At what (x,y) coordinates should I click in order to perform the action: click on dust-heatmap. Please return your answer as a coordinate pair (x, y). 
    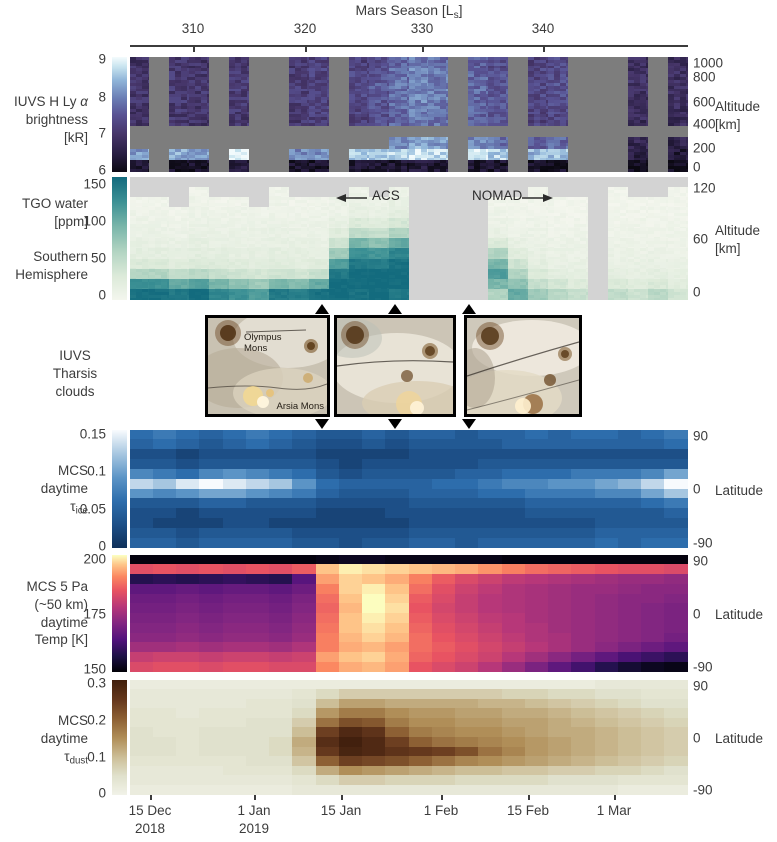
    Looking at the image, I should click on (409, 737).